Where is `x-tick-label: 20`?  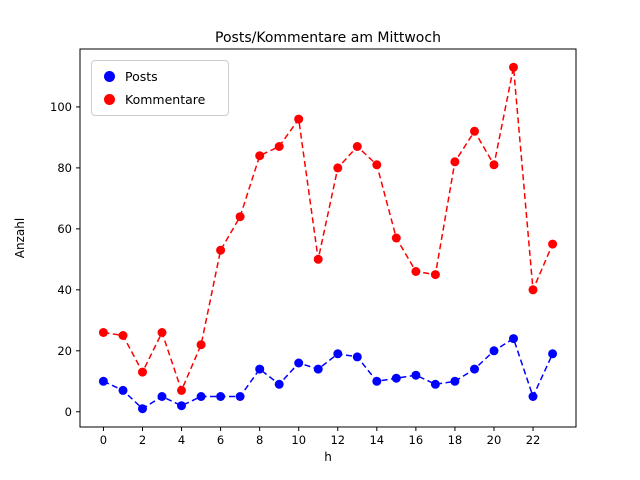
x-tick-label: 20 is located at coordinates (494, 440).